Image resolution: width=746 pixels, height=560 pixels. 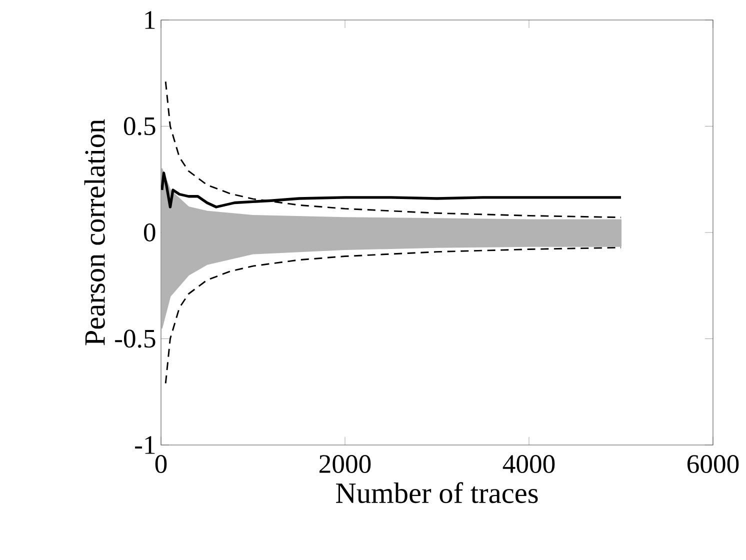 What do you see at coordinates (345, 464) in the screenshot?
I see `x-tick-label: 2000` at bounding box center [345, 464].